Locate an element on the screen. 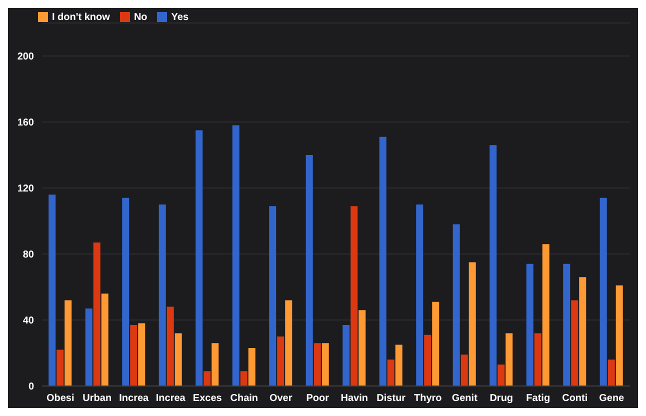 The width and height of the screenshot is (646, 416). x-tick-label: Obesi is located at coordinates (60, 398).